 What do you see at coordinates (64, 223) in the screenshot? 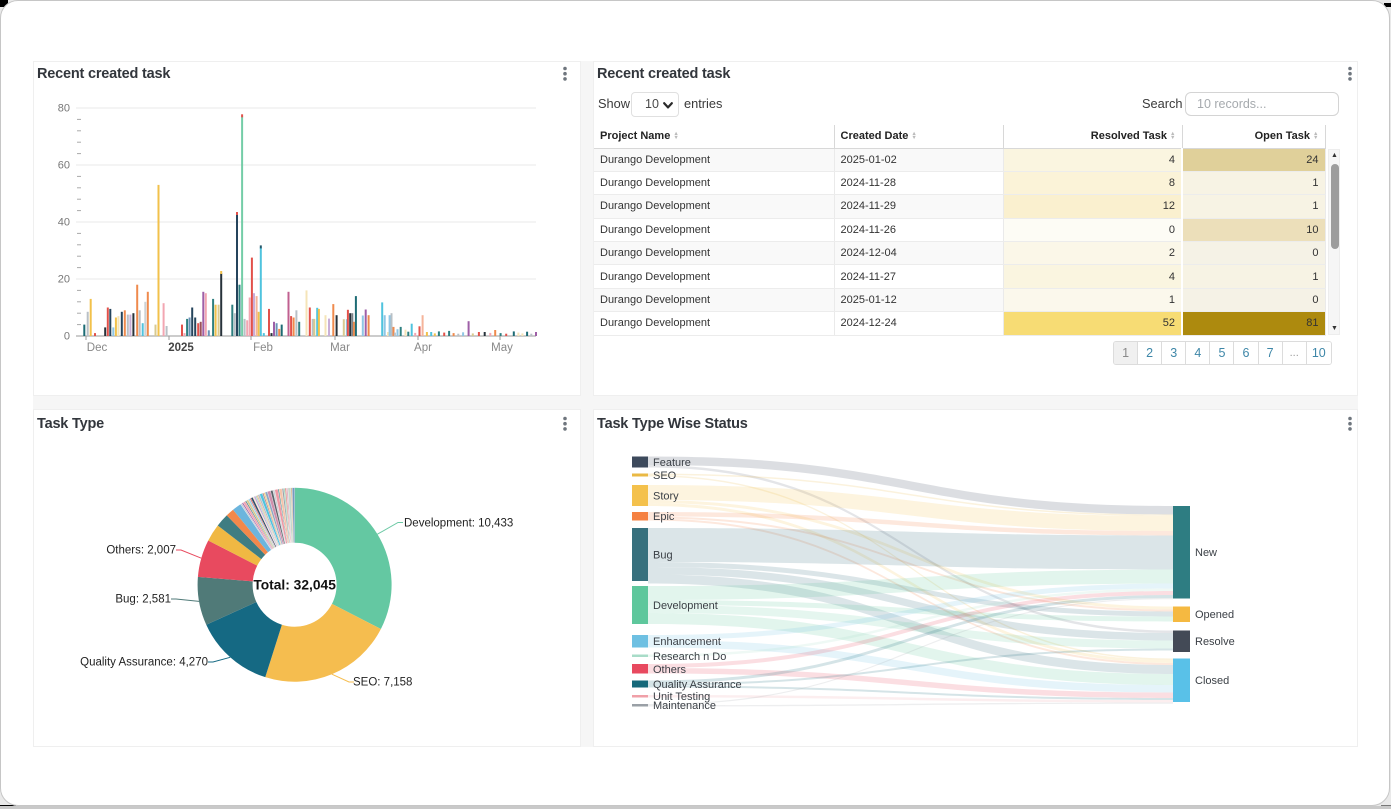
I see `svg-text: 40` at bounding box center [64, 223].